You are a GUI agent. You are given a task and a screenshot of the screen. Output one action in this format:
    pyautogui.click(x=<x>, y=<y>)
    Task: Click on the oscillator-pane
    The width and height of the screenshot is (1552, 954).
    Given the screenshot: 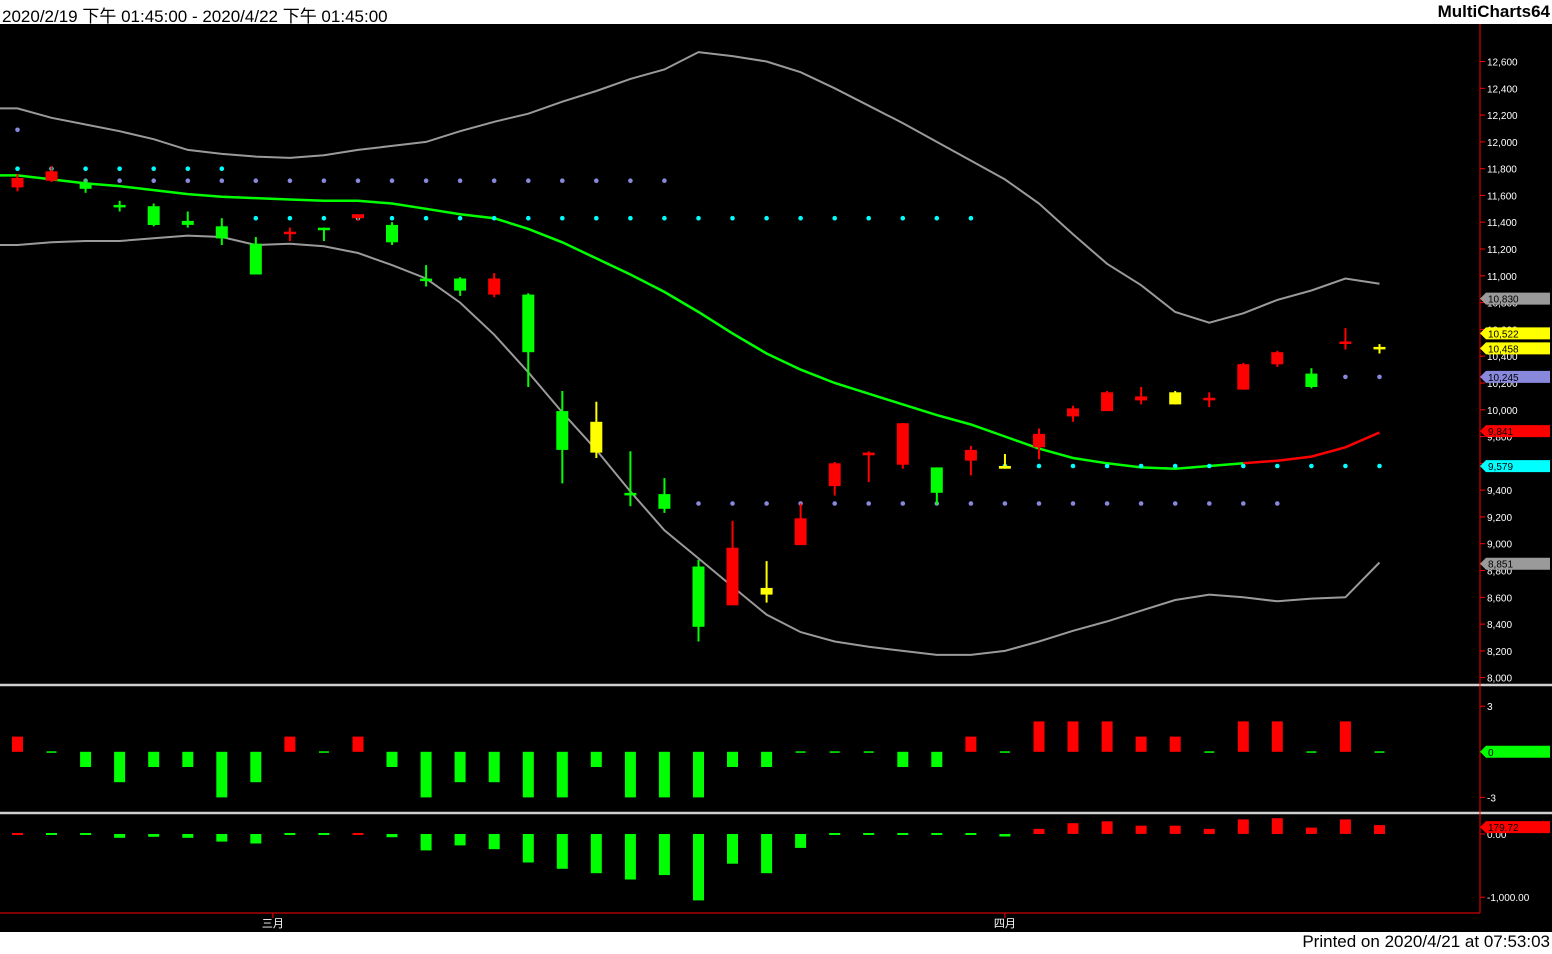 What is the action you would take?
    pyautogui.click(x=698, y=759)
    